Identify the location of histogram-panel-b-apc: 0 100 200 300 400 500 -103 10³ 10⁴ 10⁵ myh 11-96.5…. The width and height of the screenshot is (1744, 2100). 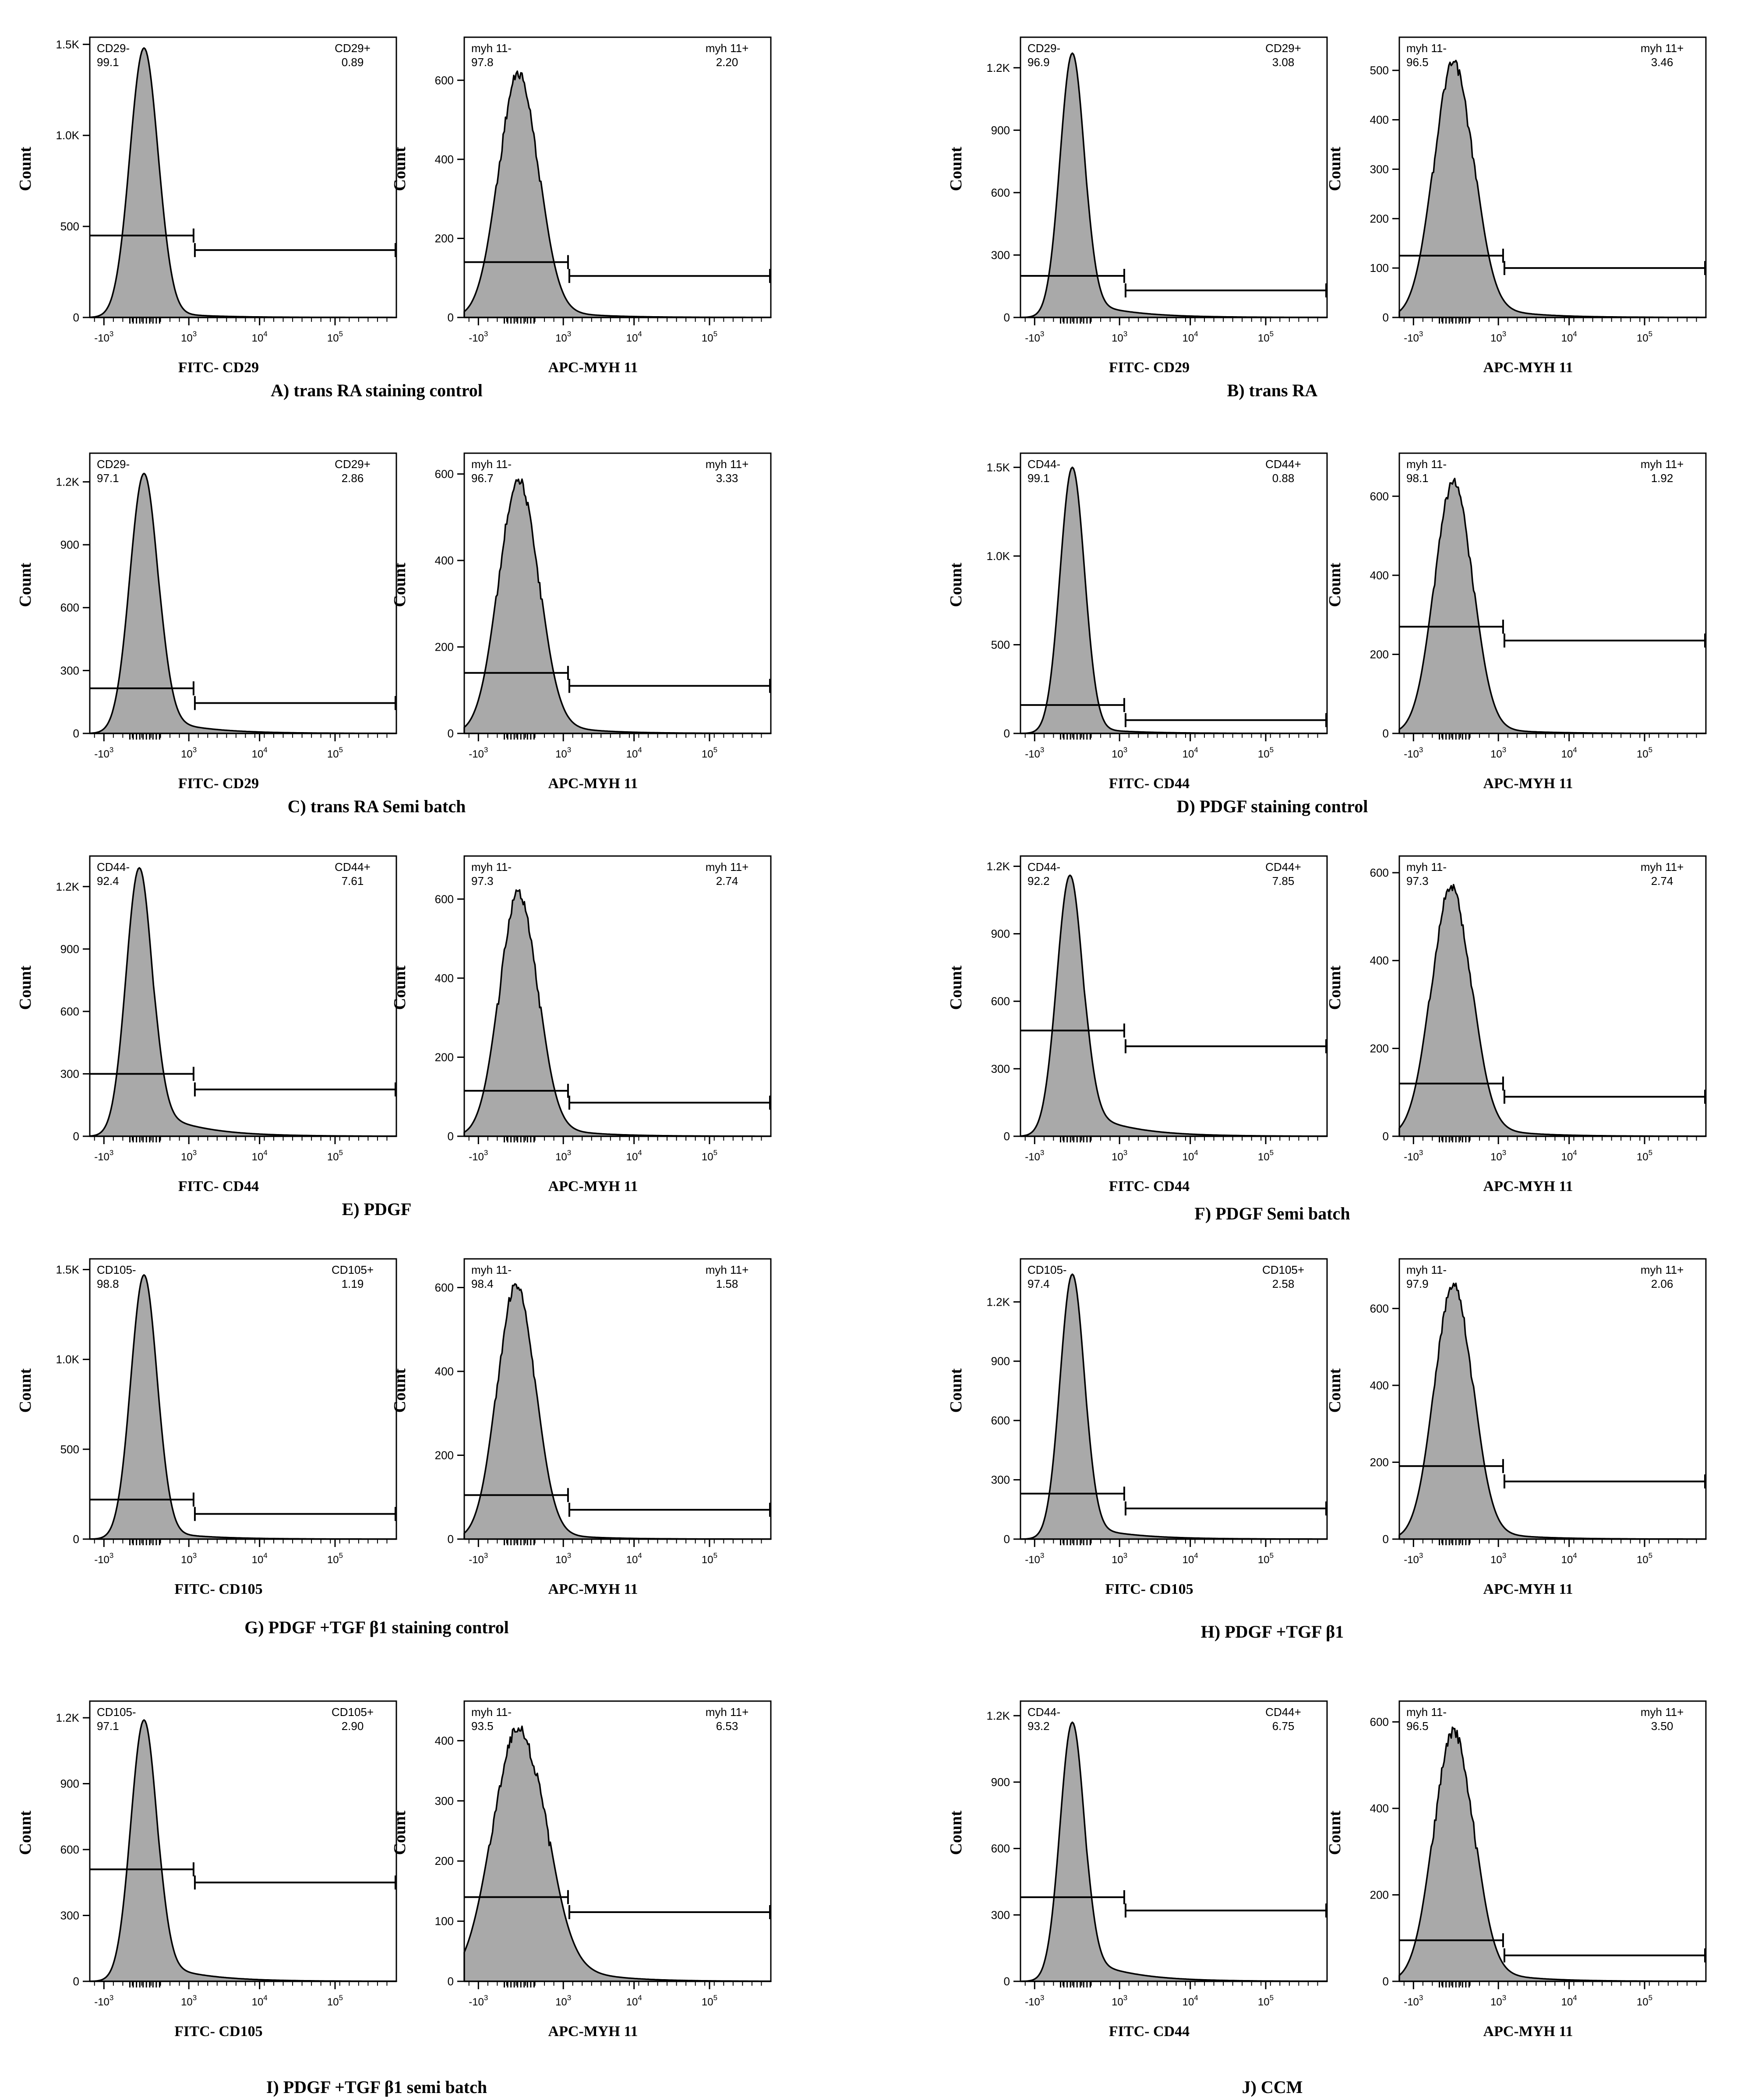
(1517, 206).